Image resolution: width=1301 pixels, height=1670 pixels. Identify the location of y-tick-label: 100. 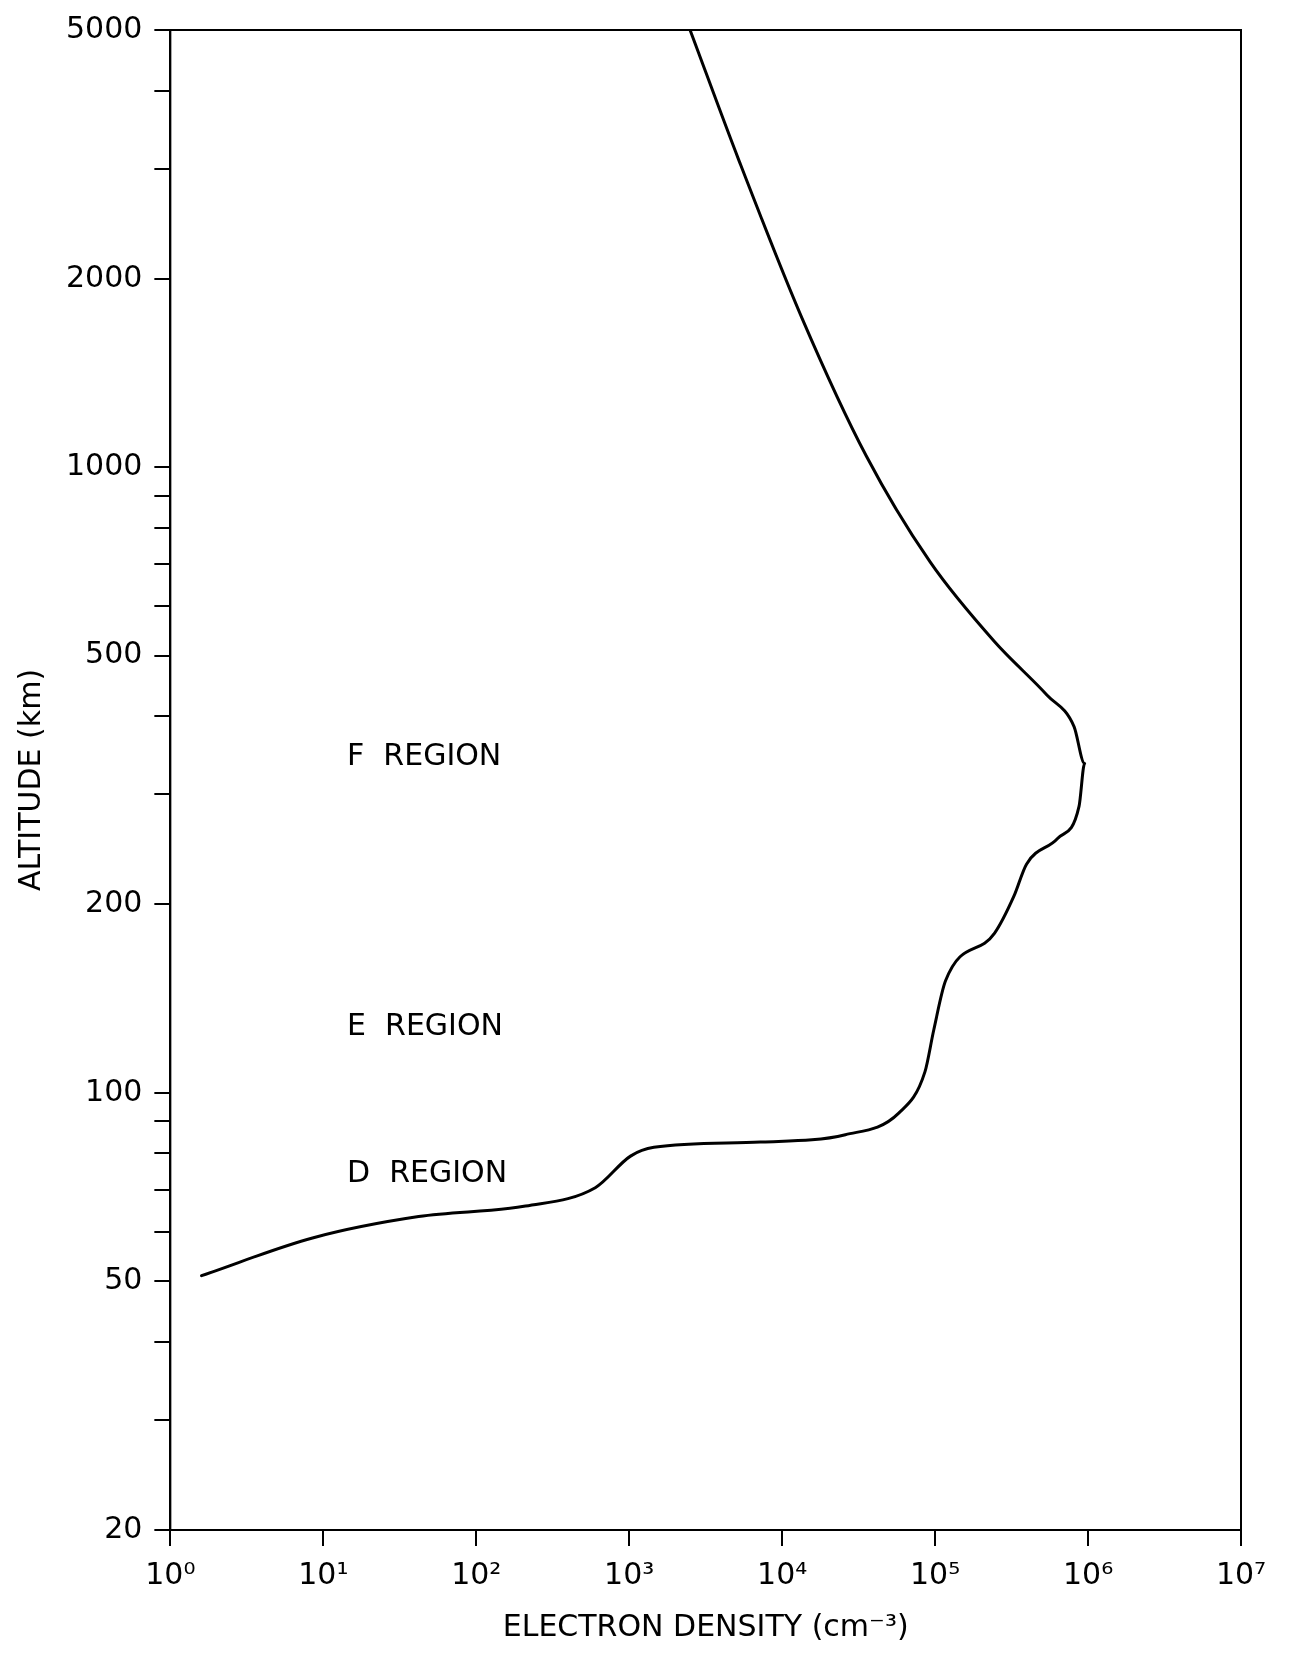
(114, 1090).